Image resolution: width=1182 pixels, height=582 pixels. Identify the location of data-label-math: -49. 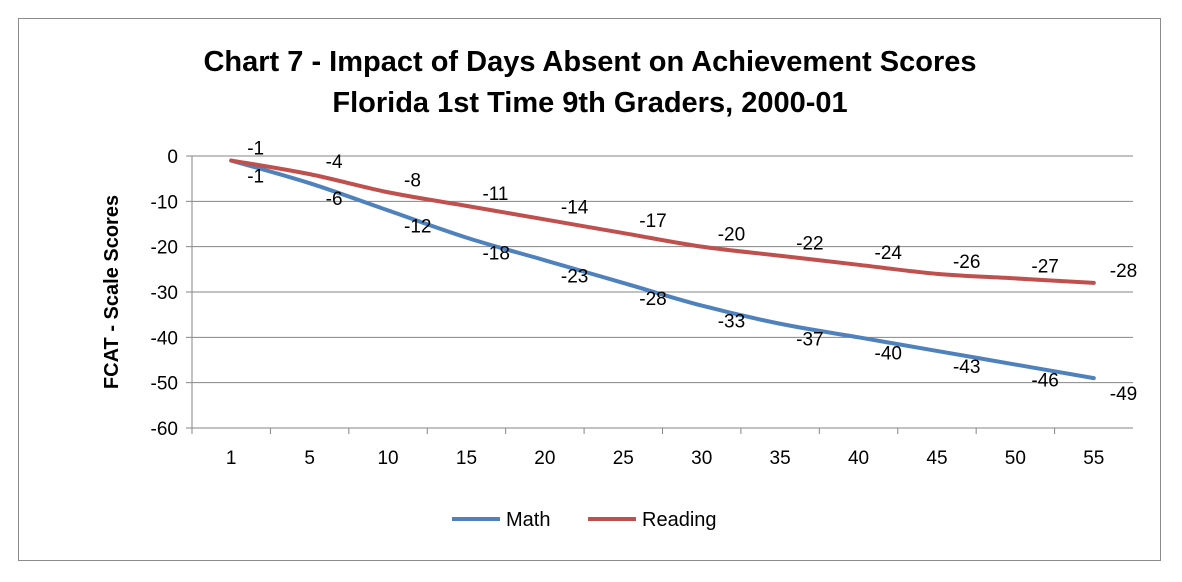
(1123, 394).